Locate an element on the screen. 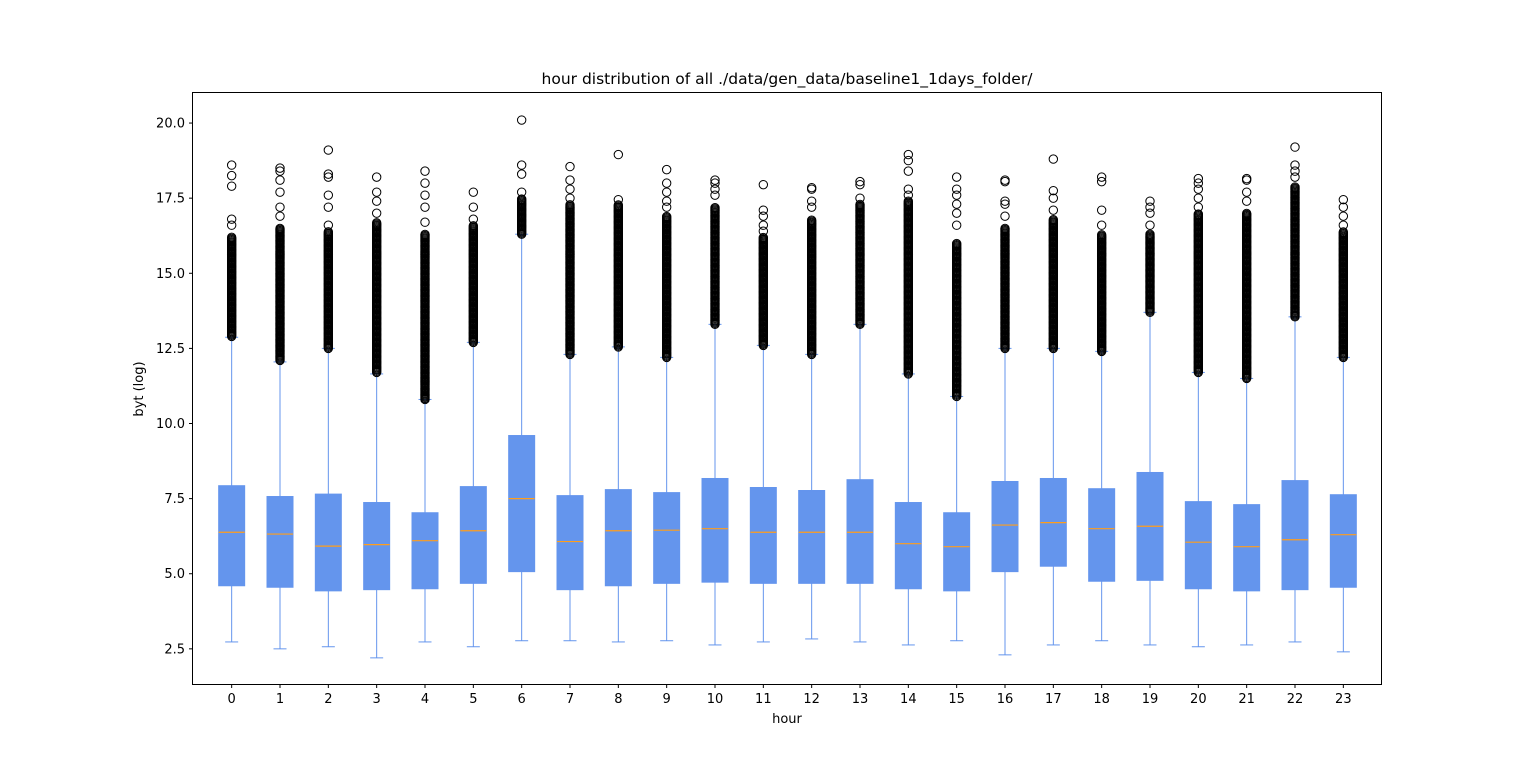 This screenshot has width=1536, height=767. x-tick-label: 21 is located at coordinates (1246, 699).